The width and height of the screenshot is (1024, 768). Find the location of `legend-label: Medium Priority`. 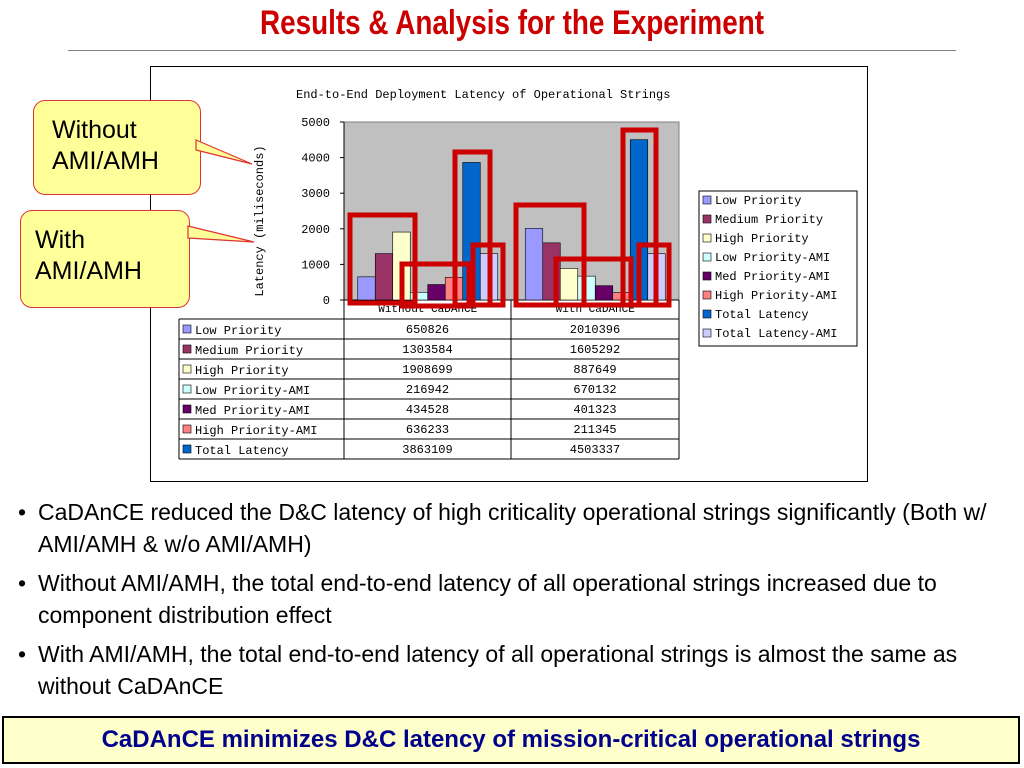

legend-label: Medium Priority is located at coordinates (769, 220).